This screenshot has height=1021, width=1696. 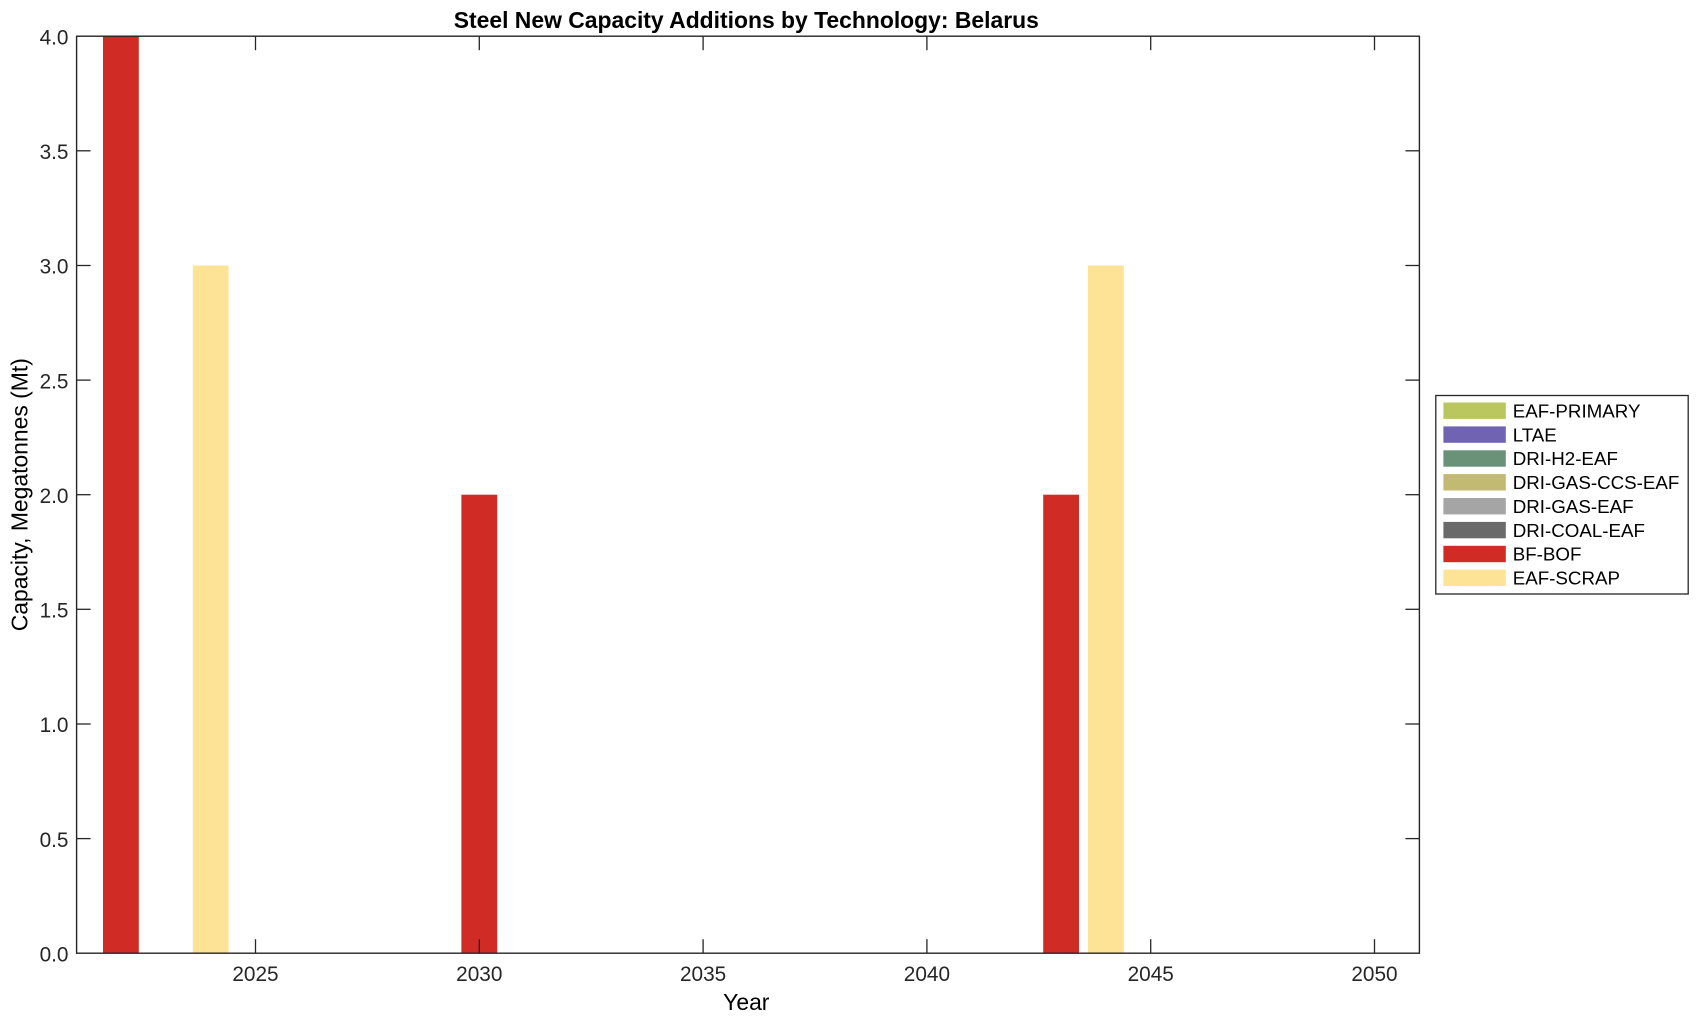 I want to click on svg-text: 3.0, so click(x=54, y=267).